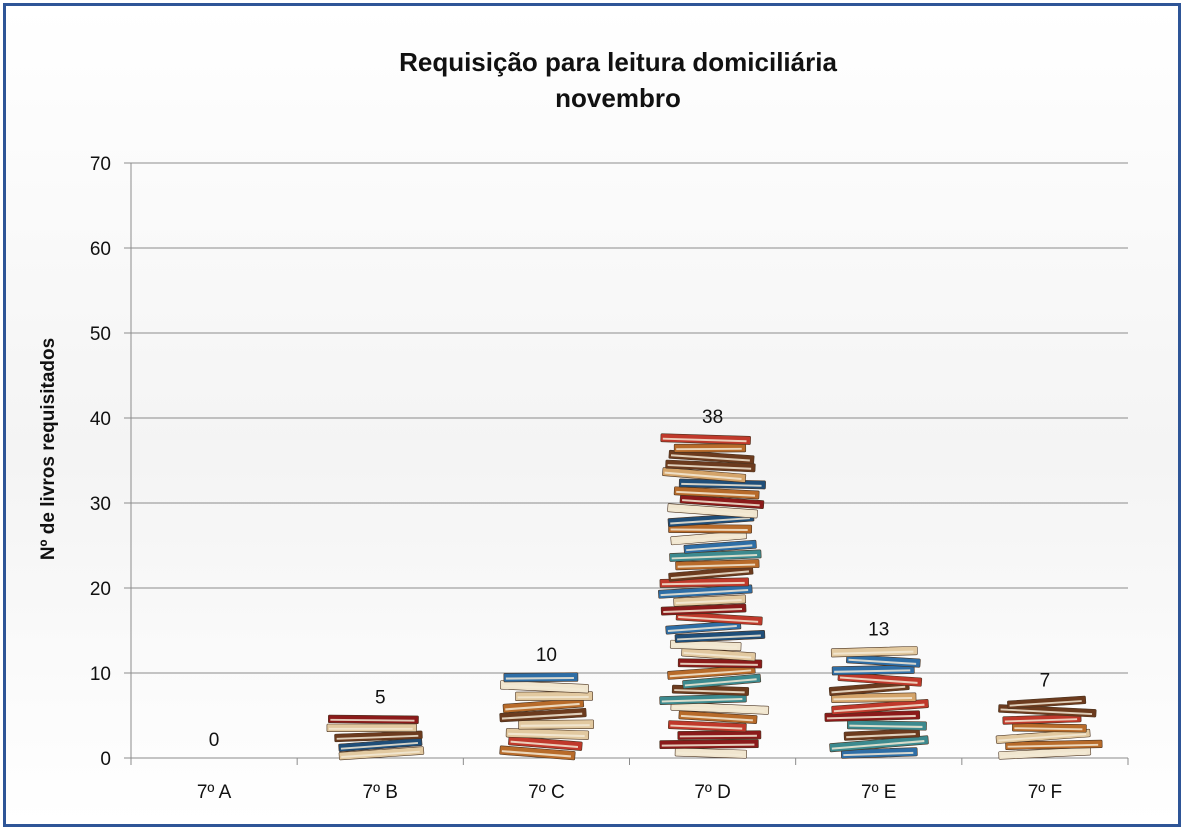 The image size is (1184, 830). Describe the element at coordinates (214, 792) in the screenshot. I see `x-tick-label: 7º A` at that location.